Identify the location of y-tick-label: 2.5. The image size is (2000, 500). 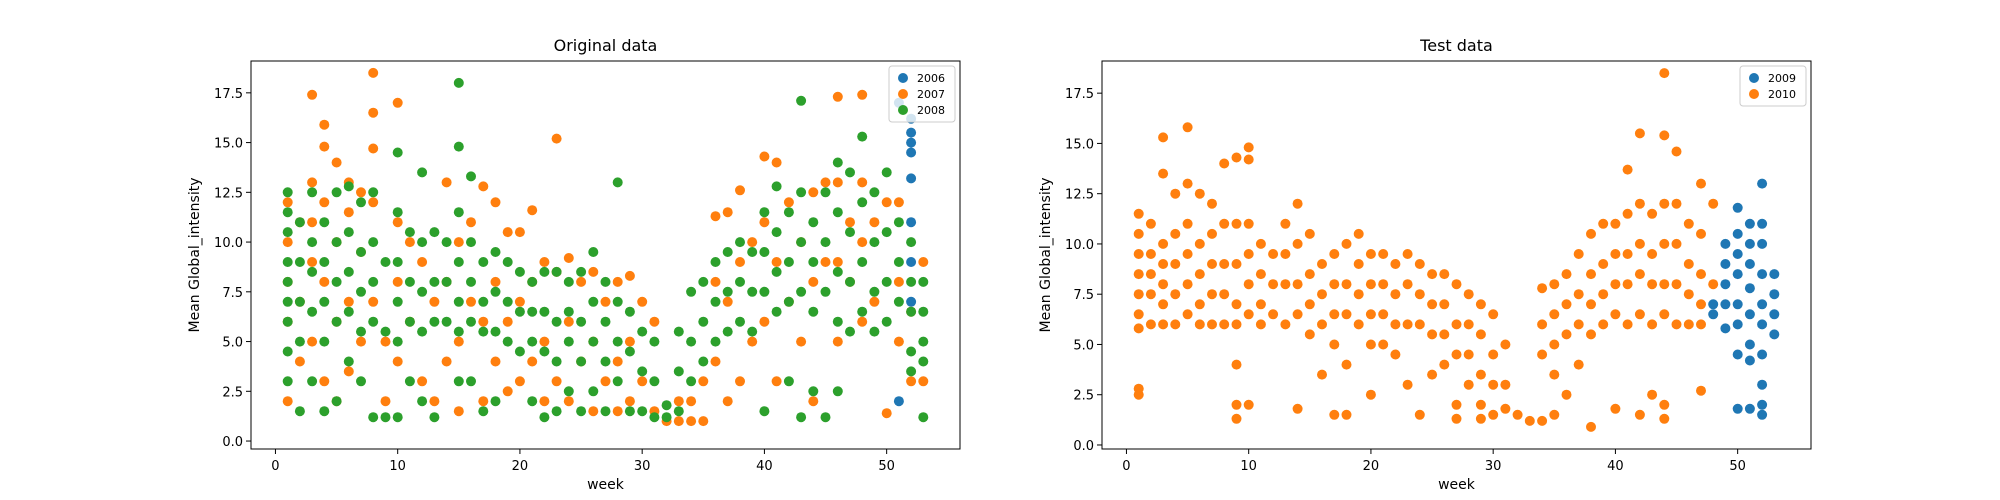
(232, 392).